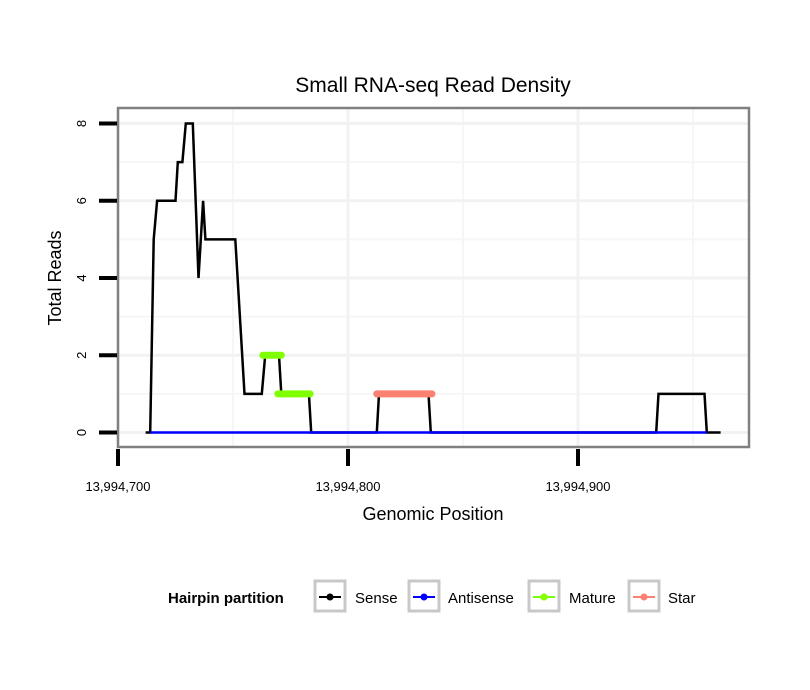 Image resolution: width=810 pixels, height=690 pixels. Describe the element at coordinates (592, 598) in the screenshot. I see `legend-label: Mature` at that location.